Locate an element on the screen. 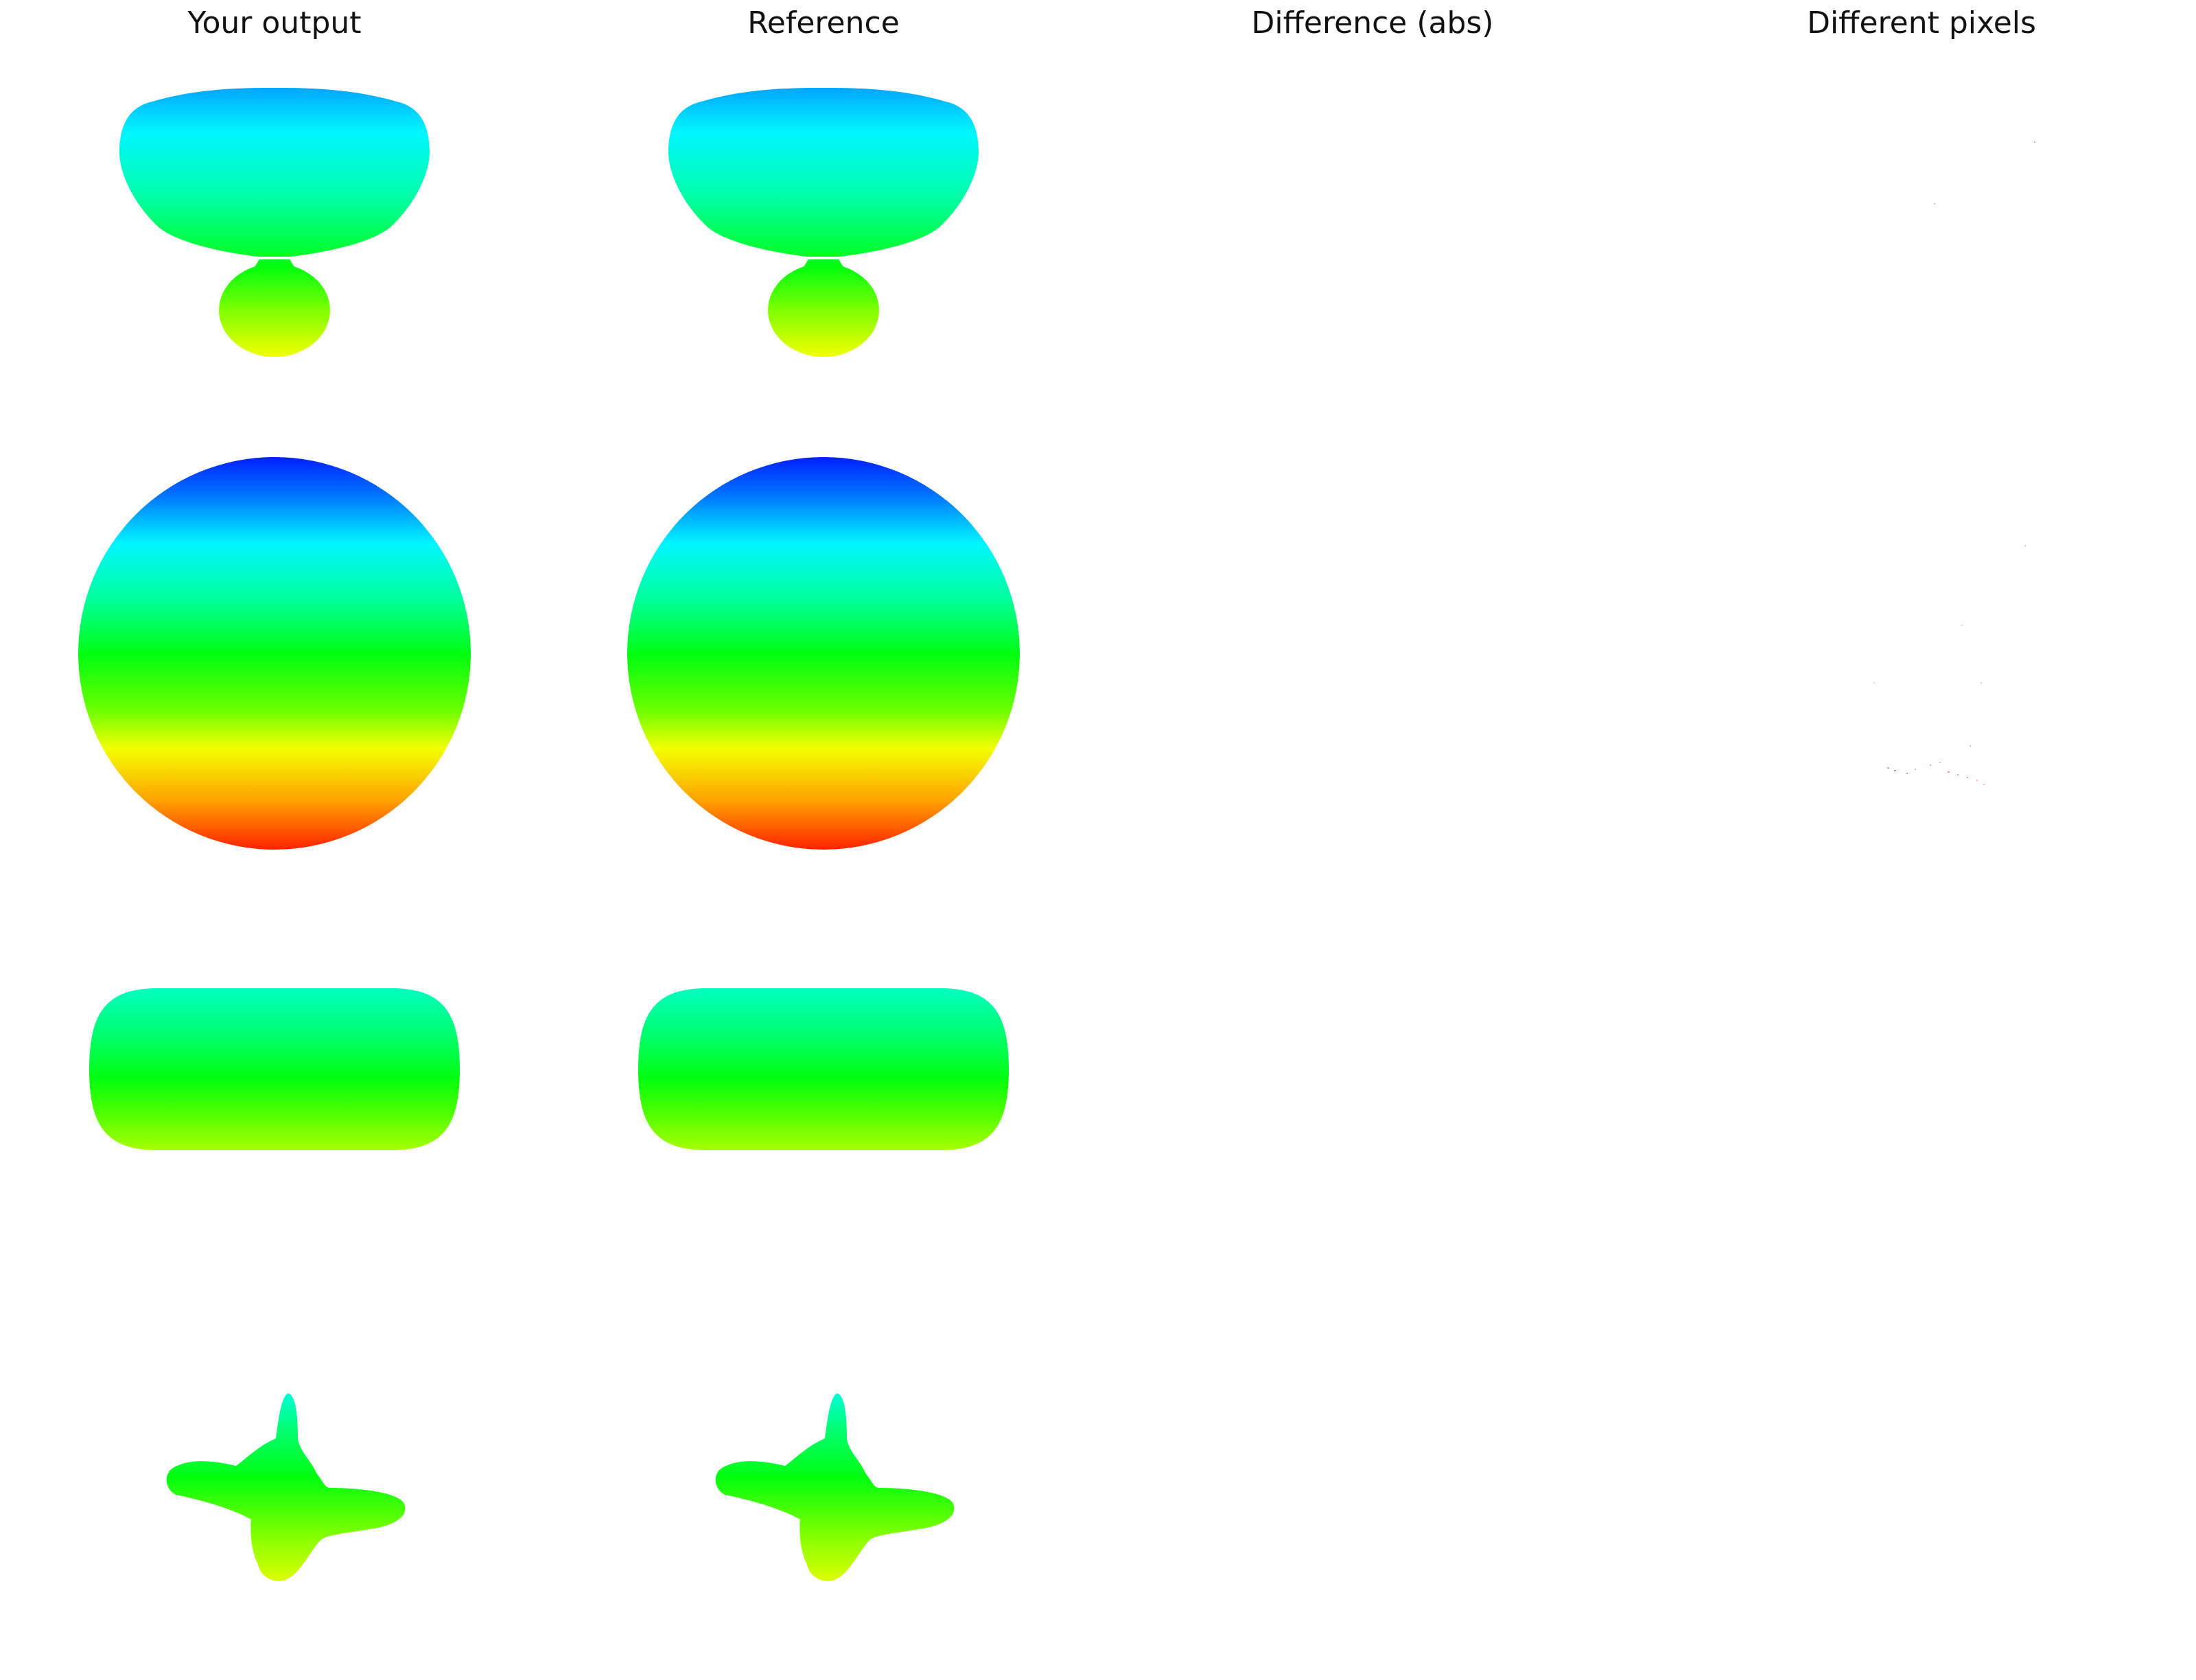 The image size is (2196, 1680). reference-pill-shape is located at coordinates (823, 1069).